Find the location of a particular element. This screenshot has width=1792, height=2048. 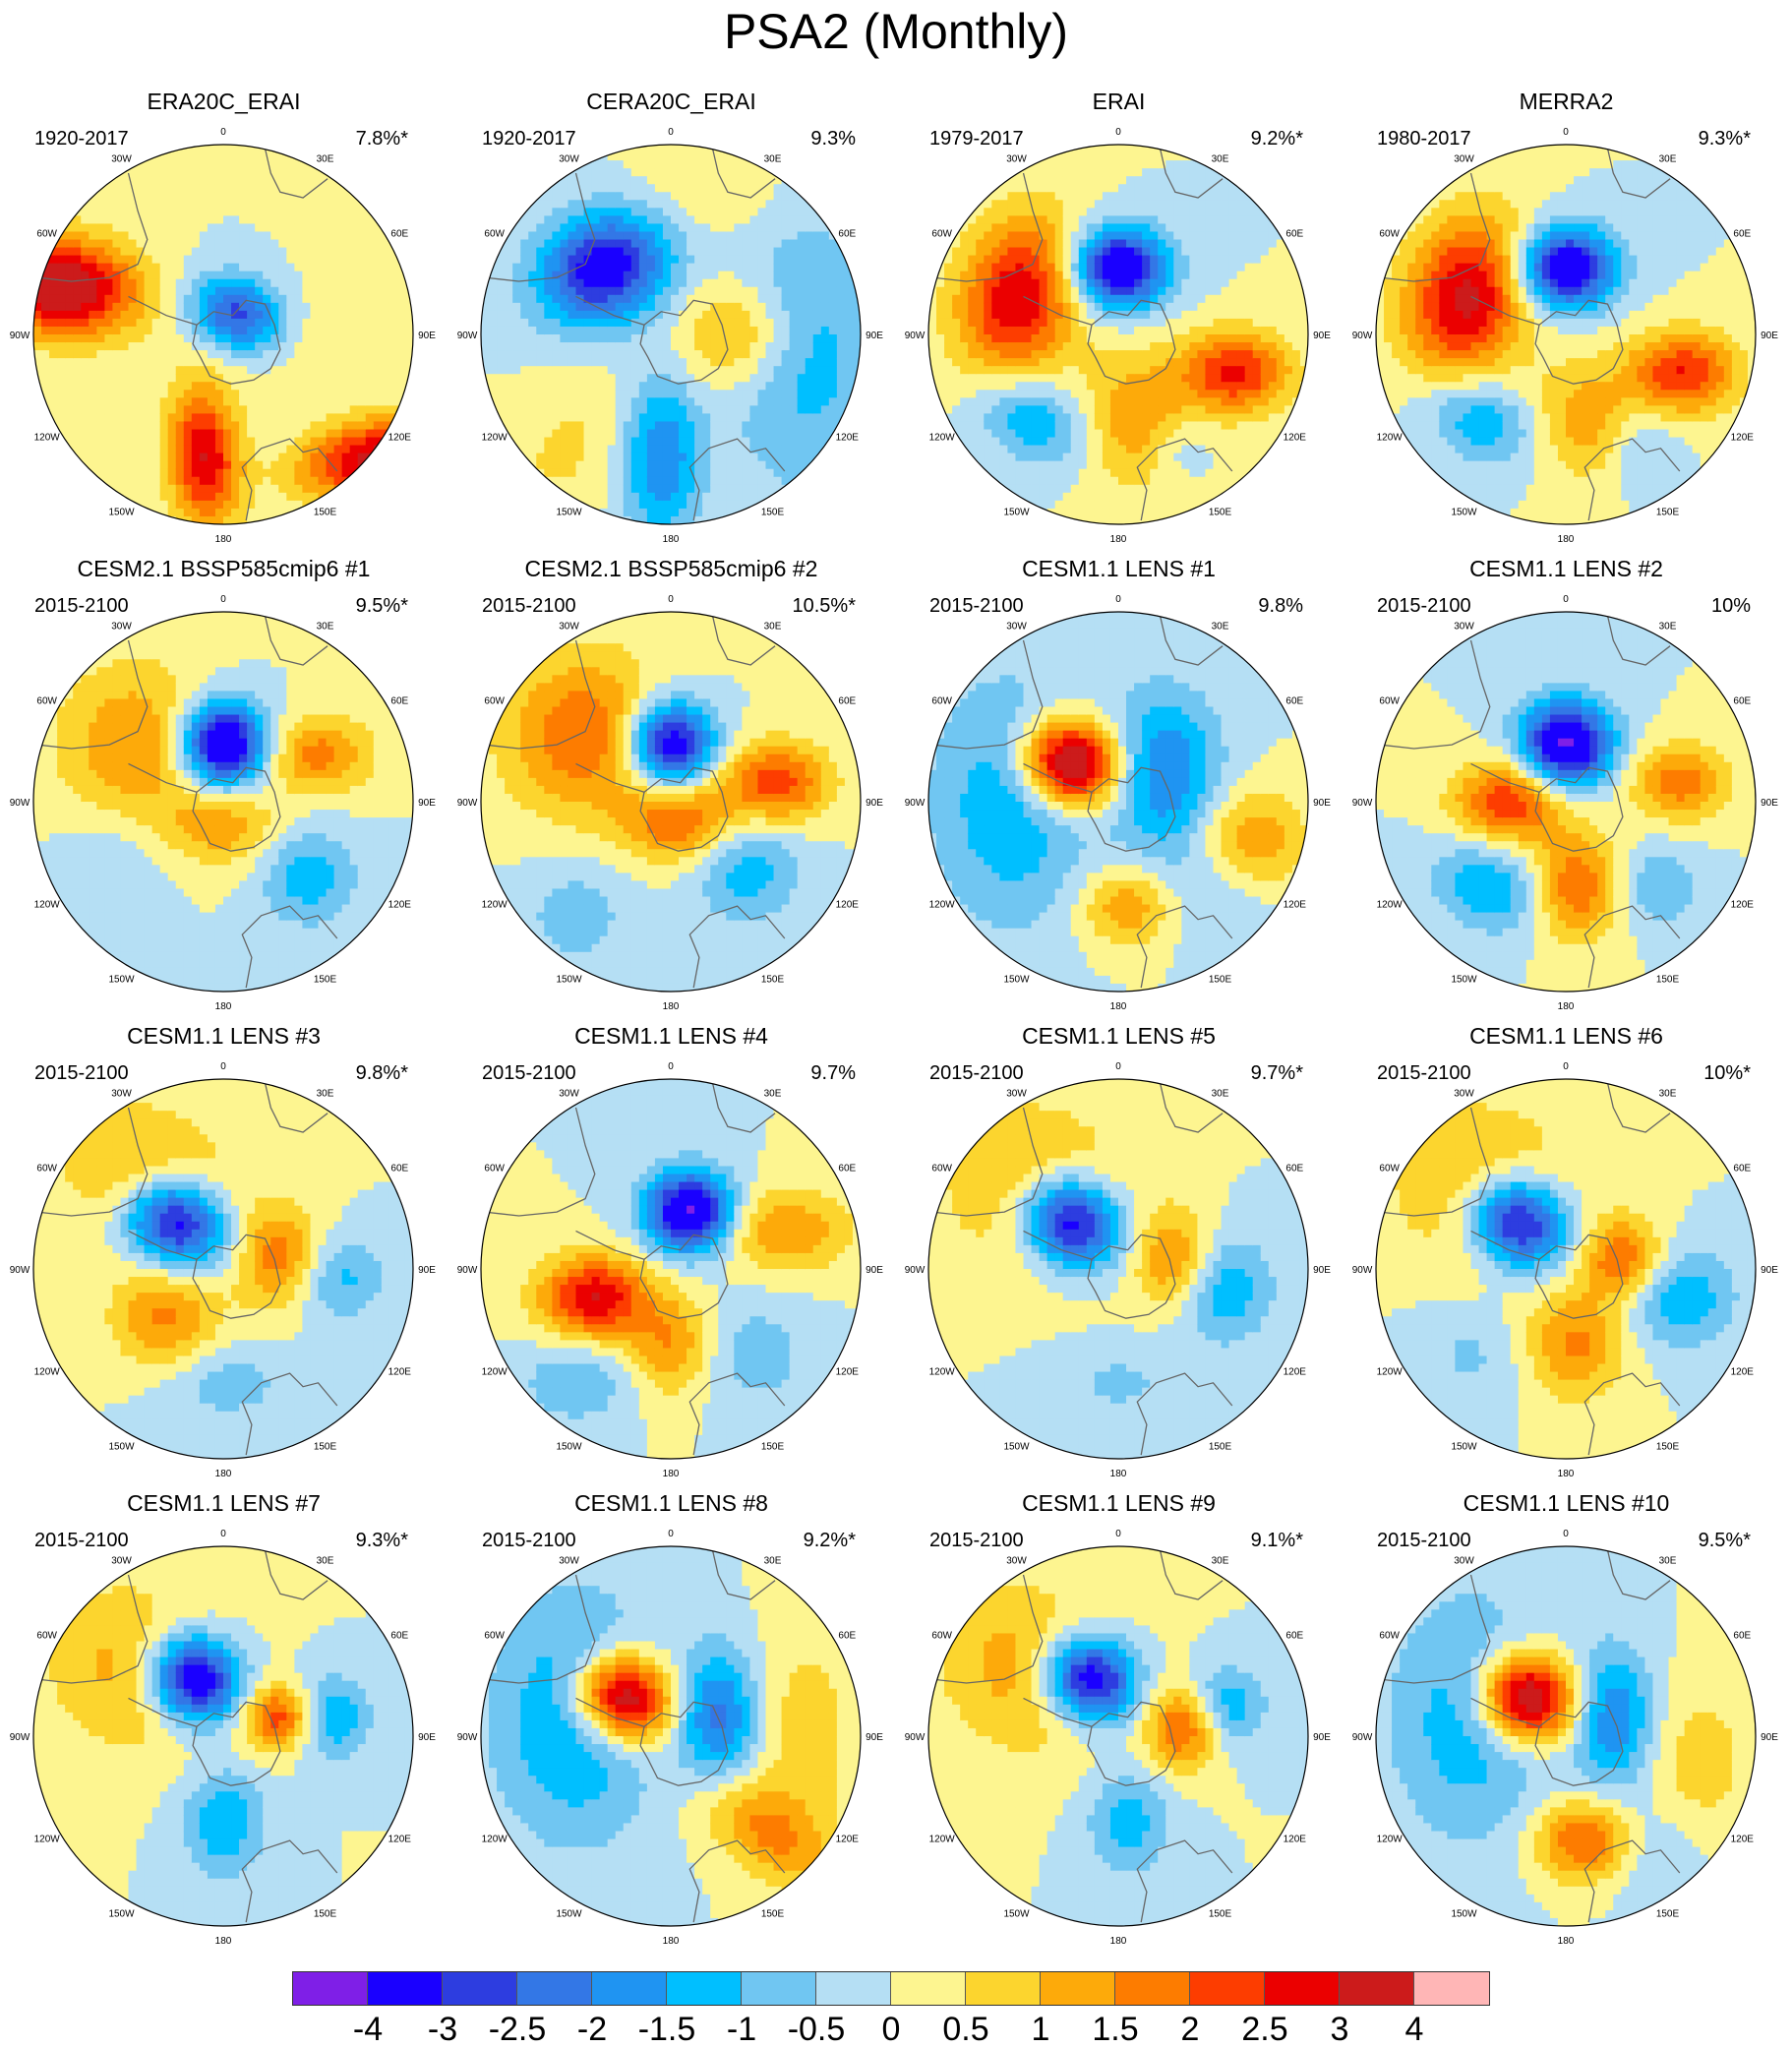

period-label: 1980-2017 is located at coordinates (1424, 138).